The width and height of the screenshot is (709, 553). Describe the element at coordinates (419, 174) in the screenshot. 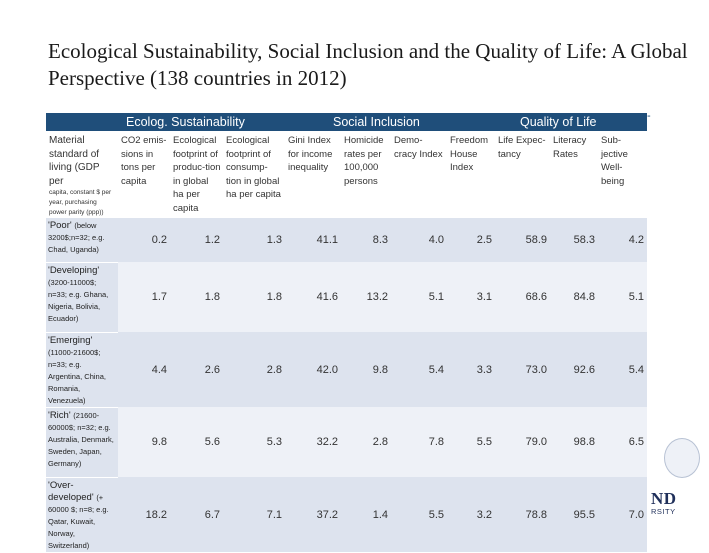

I see `header-democracy: Demo-cracy Index` at that location.